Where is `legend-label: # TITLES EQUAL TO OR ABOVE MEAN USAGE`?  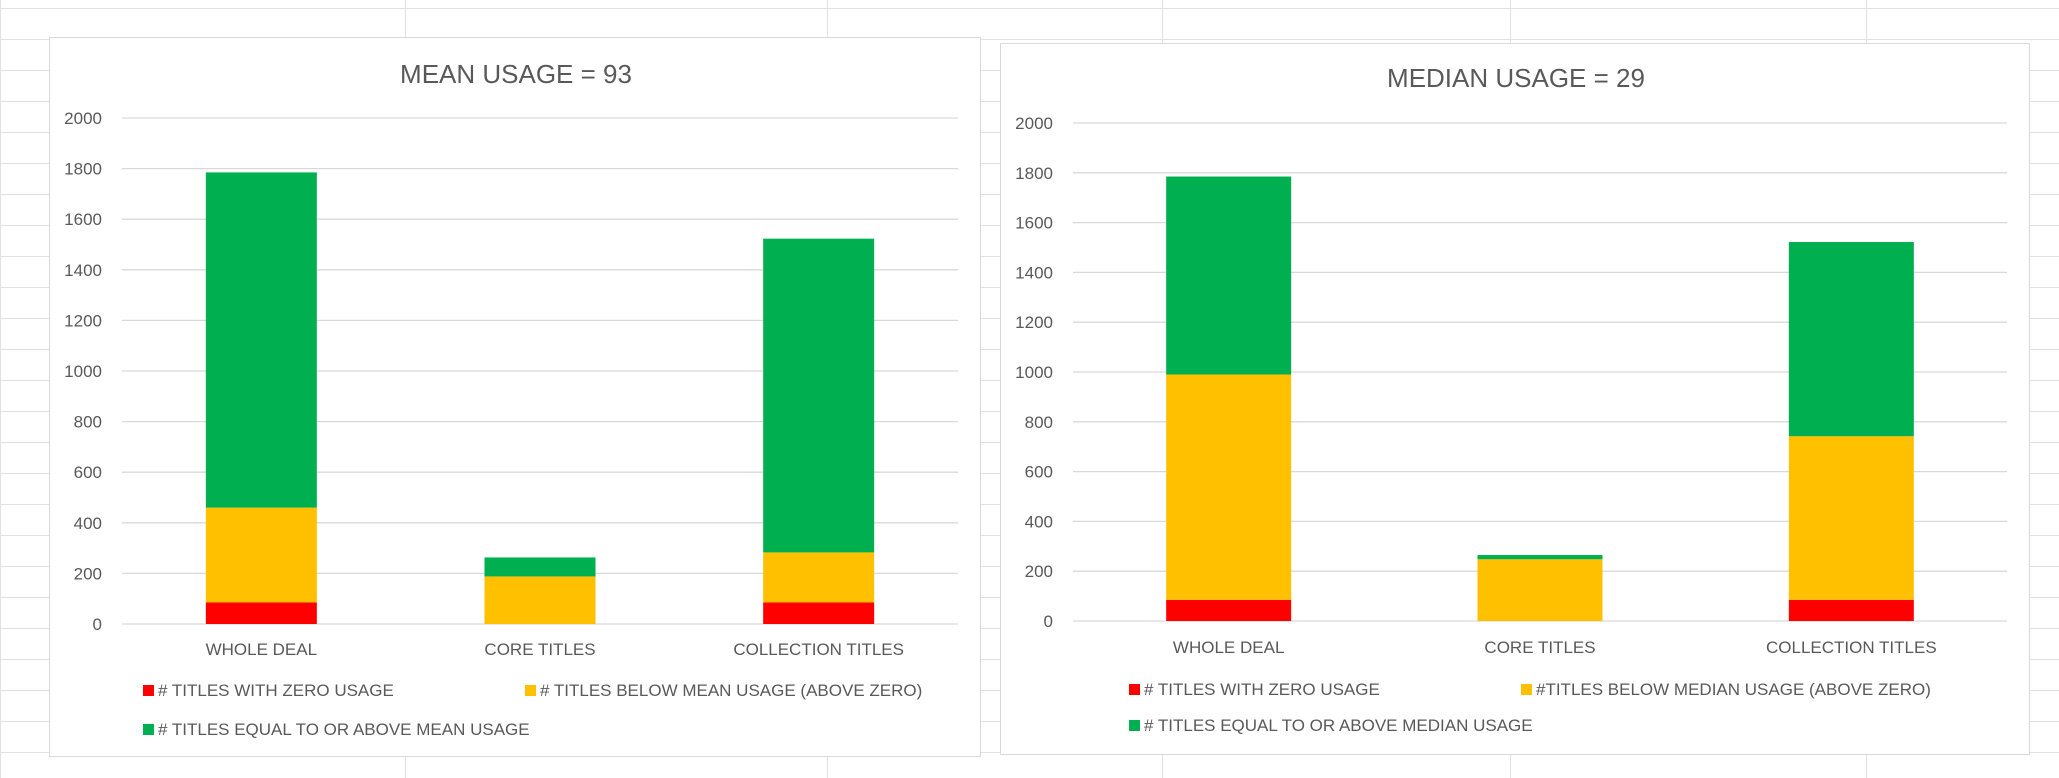 legend-label: # TITLES EQUAL TO OR ABOVE MEAN USAGE is located at coordinates (344, 729).